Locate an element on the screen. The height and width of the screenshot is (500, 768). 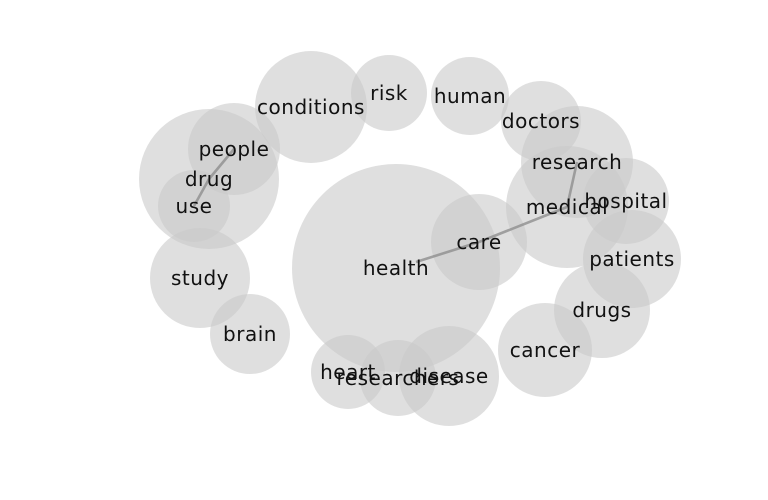
word-label-research: research is located at coordinates (577, 162).